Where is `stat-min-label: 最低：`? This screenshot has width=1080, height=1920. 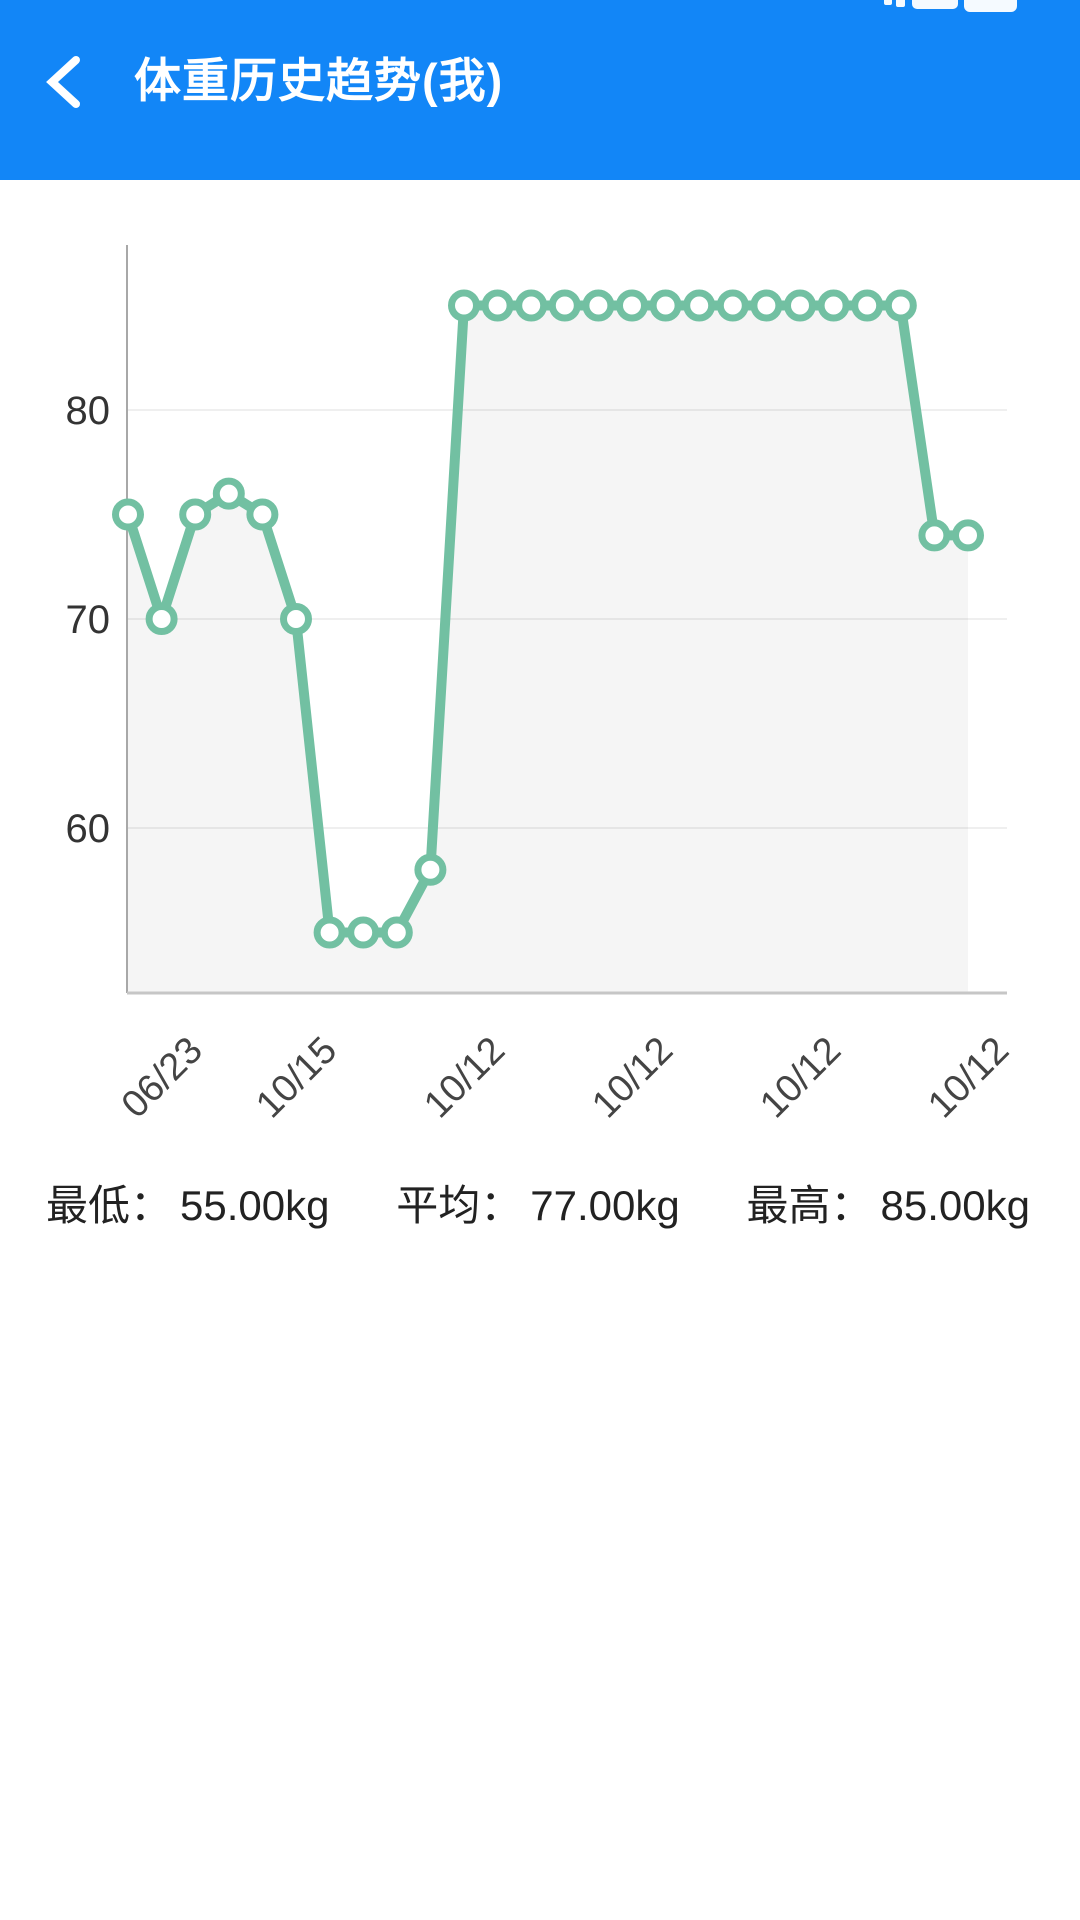
stat-min-label: 最低： is located at coordinates (109, 1205).